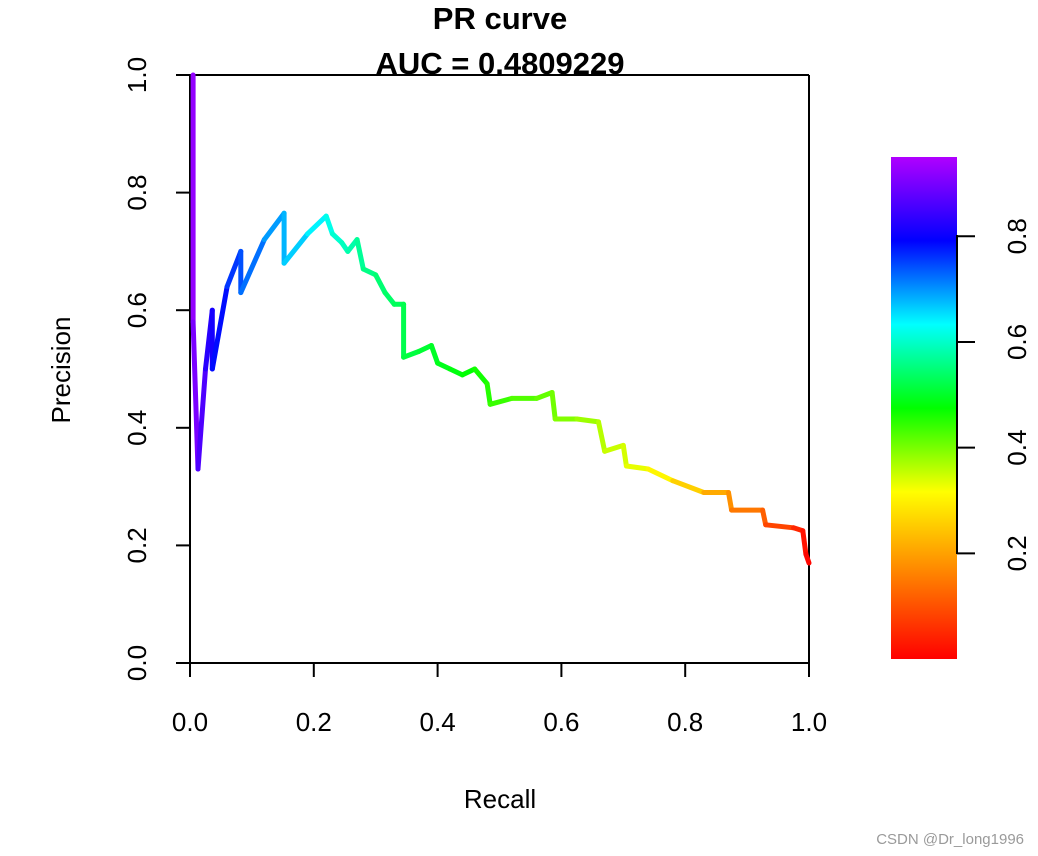 This screenshot has height=856, width=1038. I want to click on y-tick-label: 0.6, so click(137, 310).